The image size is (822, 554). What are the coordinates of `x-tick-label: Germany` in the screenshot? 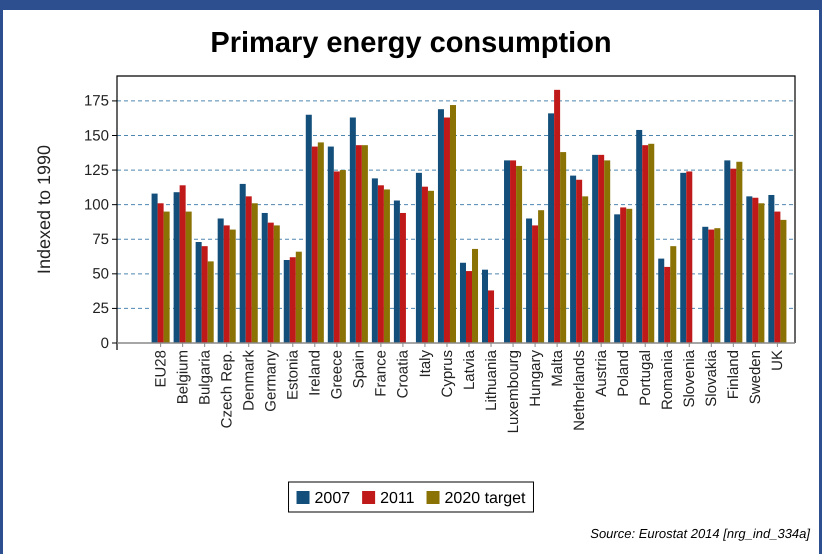 It's located at (271, 381).